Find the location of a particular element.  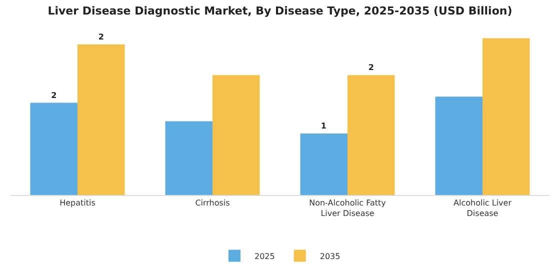

data-label: 1 is located at coordinates (323, 126).